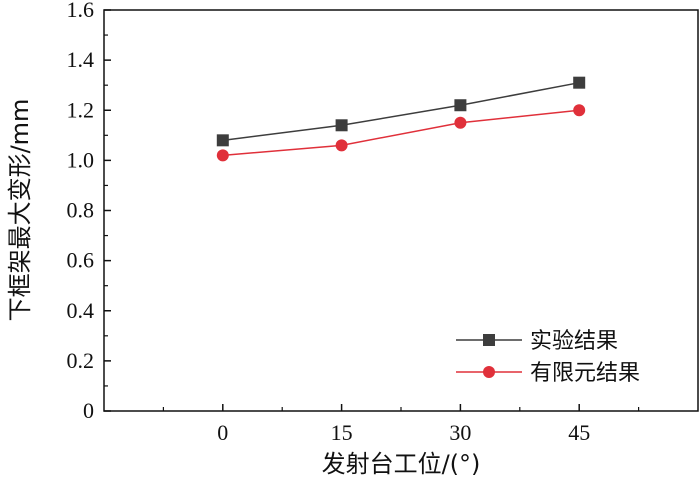  What do you see at coordinates (81, 310) in the screenshot?
I see `y-tick-label: 0.4` at bounding box center [81, 310].